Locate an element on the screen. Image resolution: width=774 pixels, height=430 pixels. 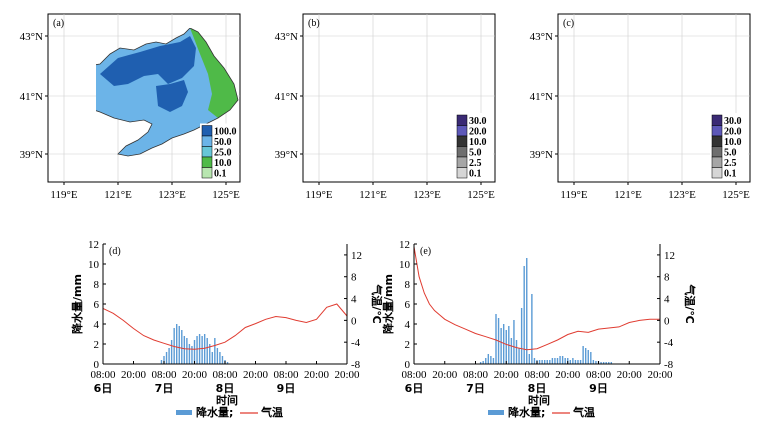
map-legend: 100.050.025.010.00.1 is located at coordinates (219, 151).